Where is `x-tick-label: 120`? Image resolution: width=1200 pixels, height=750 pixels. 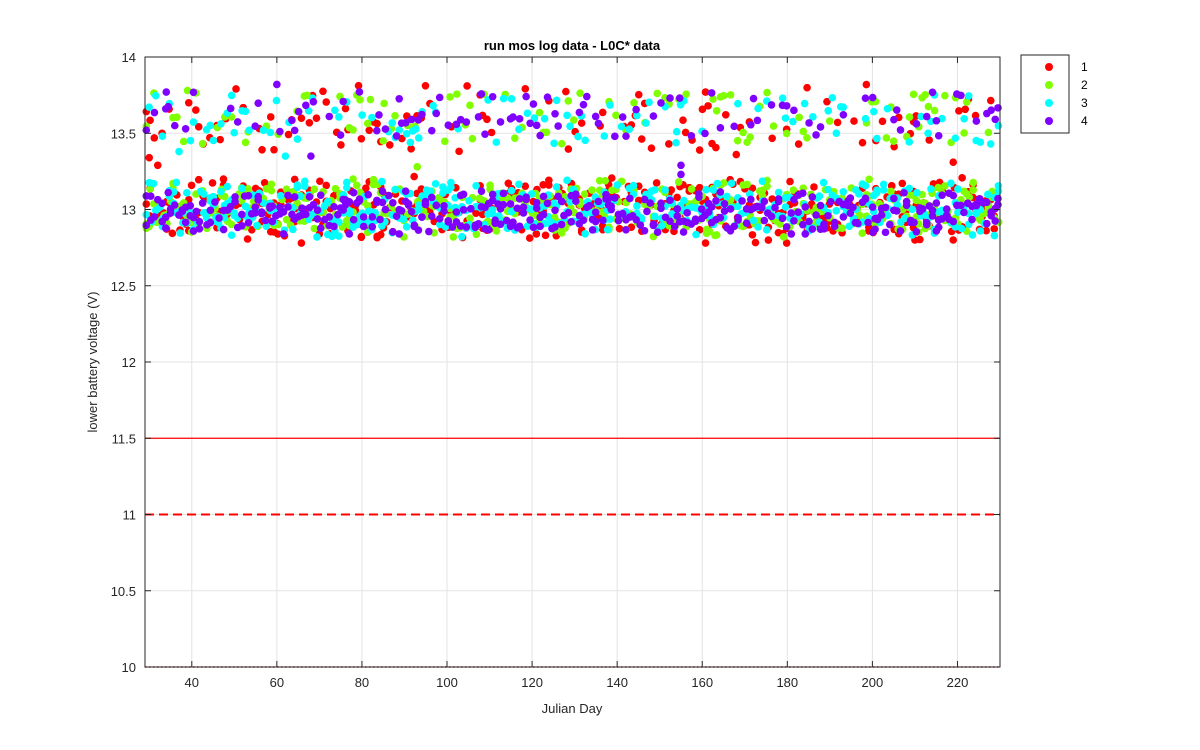
x-tick-label: 120 is located at coordinates (532, 682).